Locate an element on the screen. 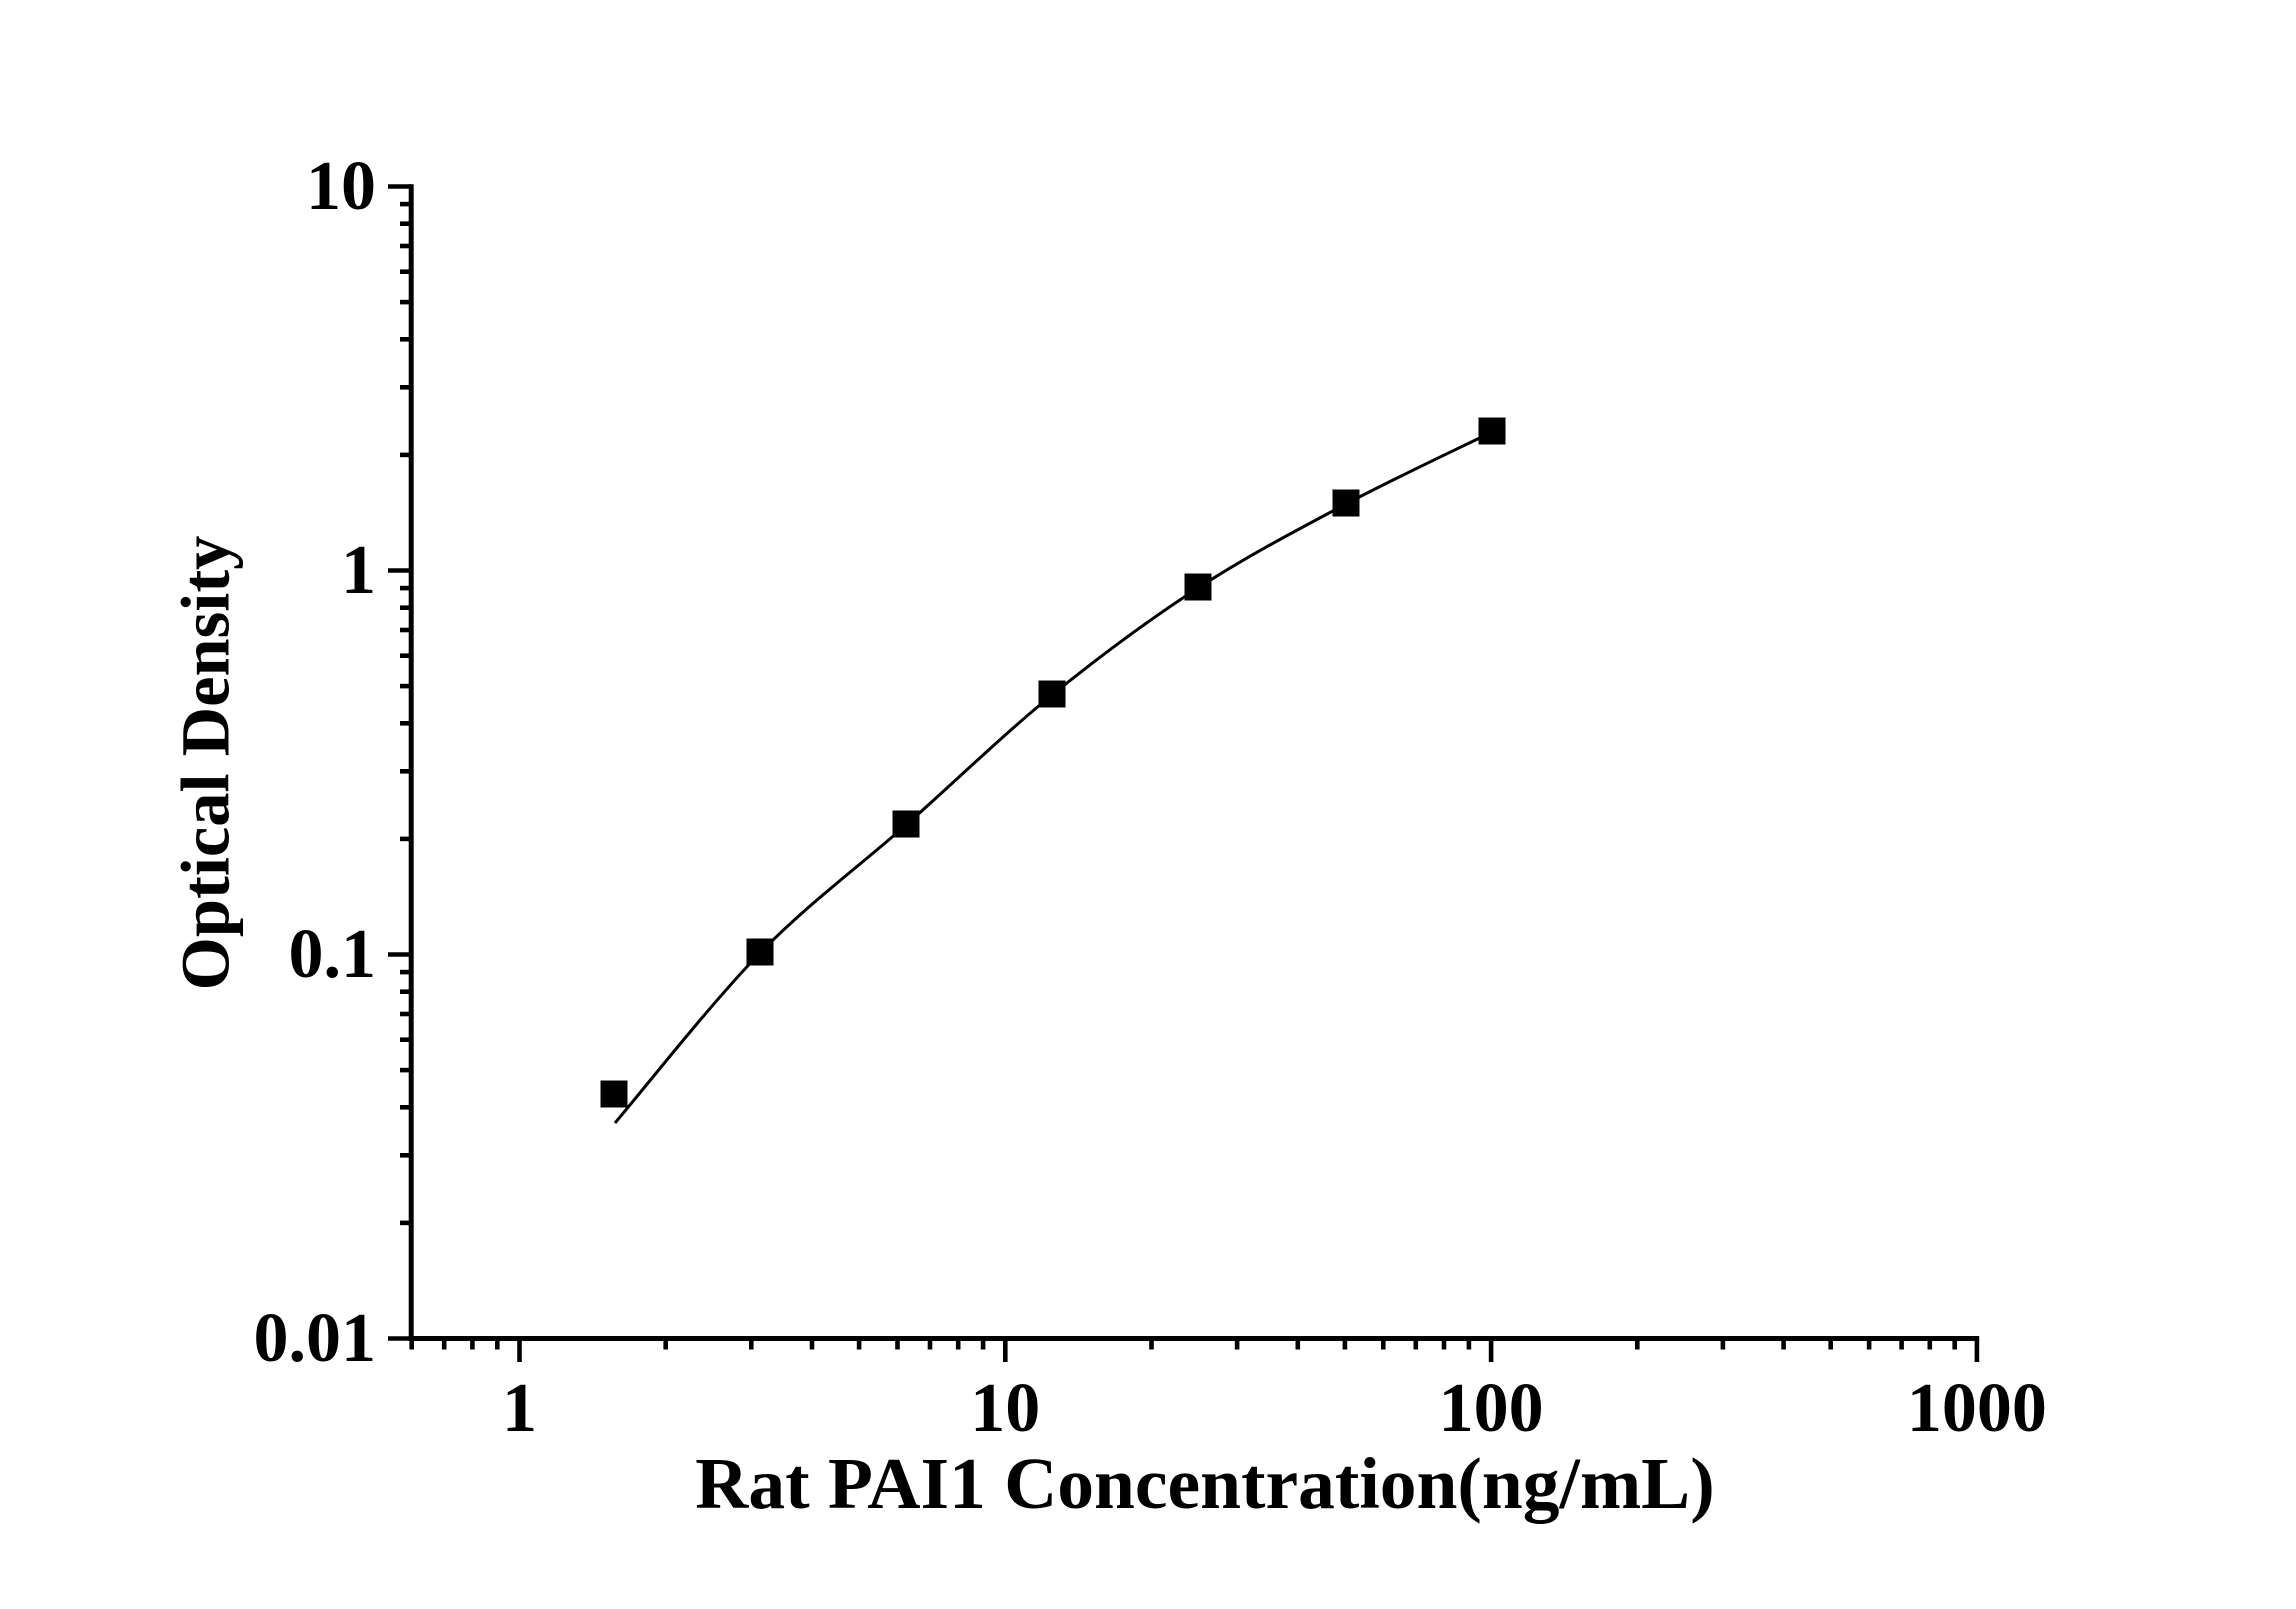 The width and height of the screenshot is (2296, 1609). svg-text: Rat PAI1 Concentration(ng/mL) is located at coordinates (1204, 1483).